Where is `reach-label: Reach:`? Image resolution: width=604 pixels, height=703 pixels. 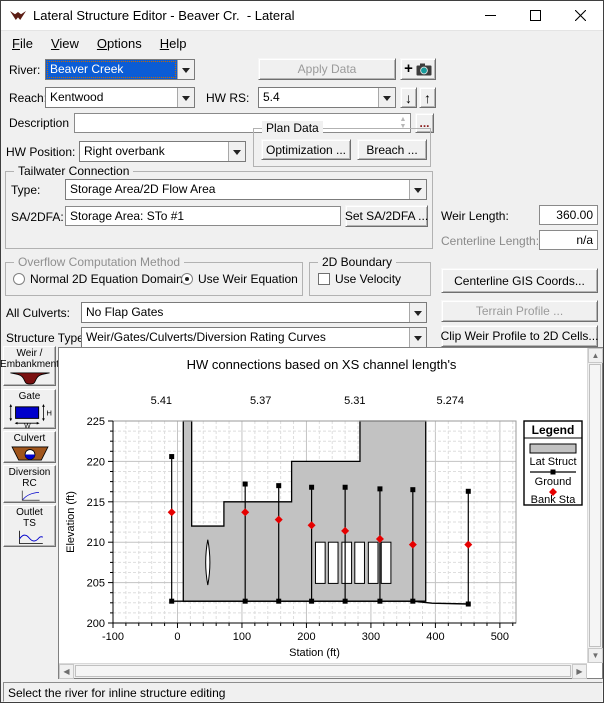
reach-label: Reach: is located at coordinates (28, 98).